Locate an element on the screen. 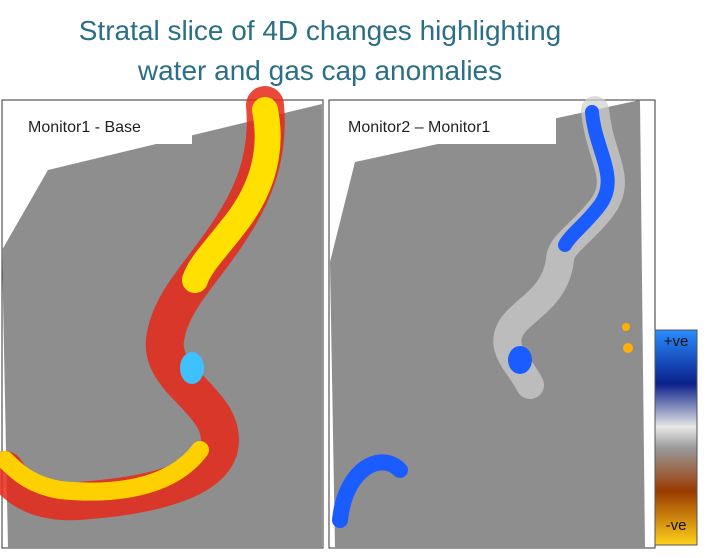 The image size is (709, 558). colorbar-top-label: +ve is located at coordinates (676, 341).